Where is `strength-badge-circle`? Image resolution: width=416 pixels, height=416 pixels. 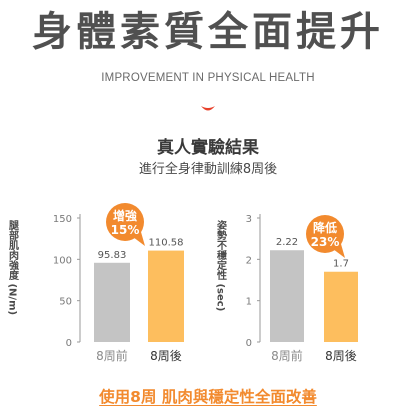
strength-badge-circle is located at coordinates (125, 222).